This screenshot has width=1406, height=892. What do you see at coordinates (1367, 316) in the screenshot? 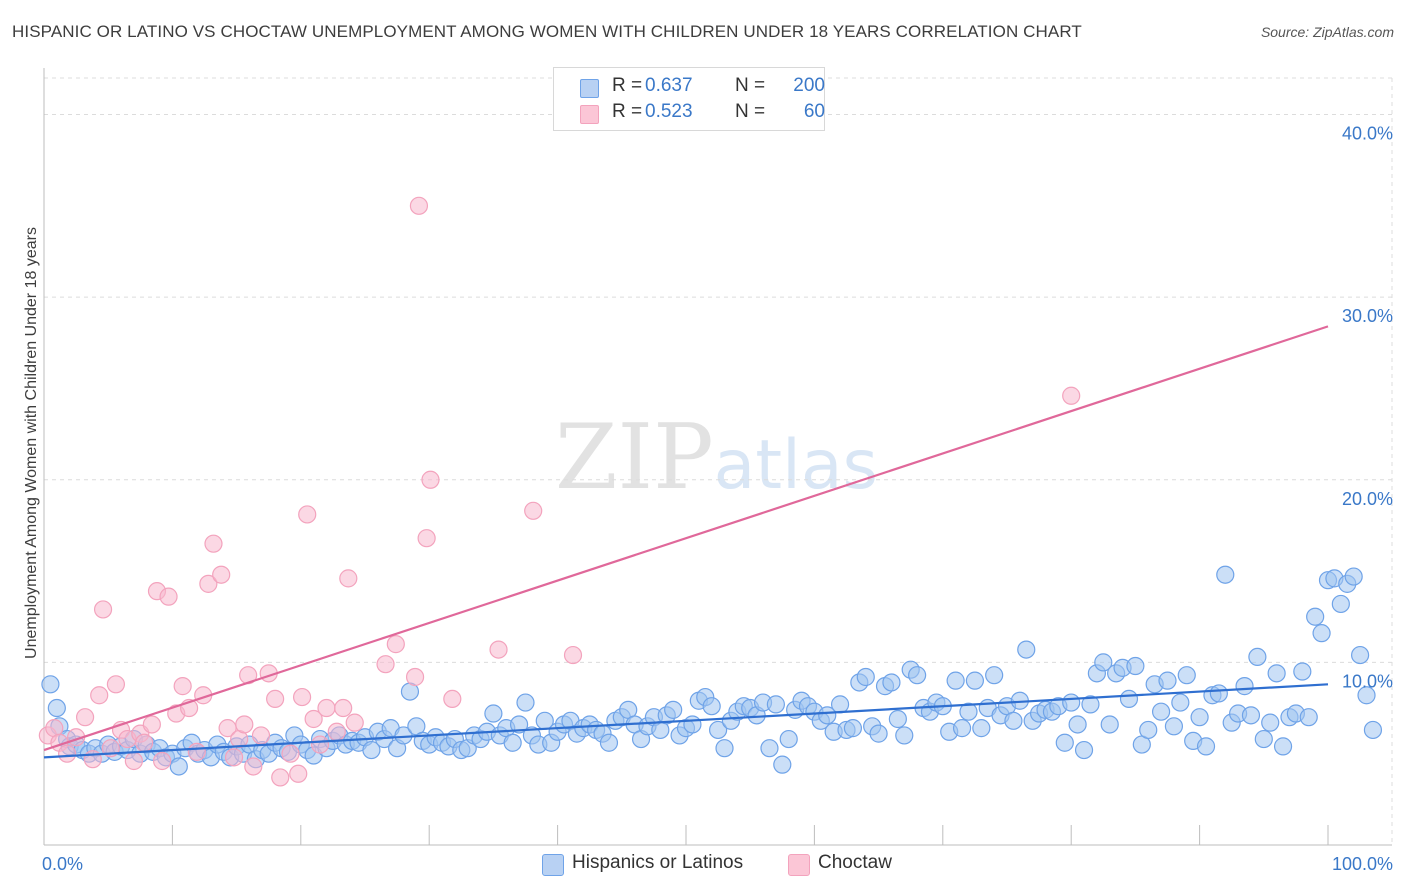
I see `y-tick-label: 30.0%` at bounding box center [1367, 316].